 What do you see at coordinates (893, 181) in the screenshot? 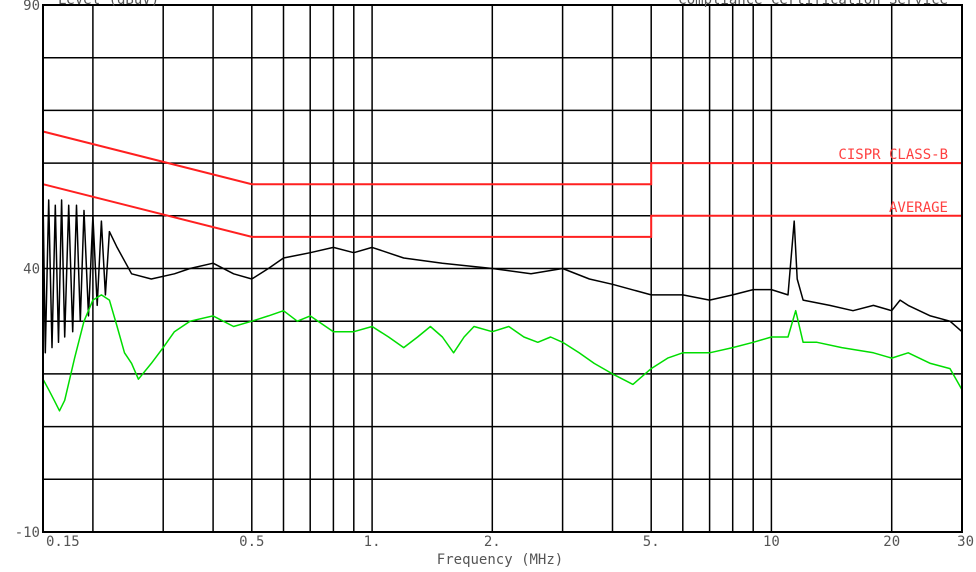
I see `limit-labels: CISPR CLASS-B AVERAGE` at bounding box center [893, 181].